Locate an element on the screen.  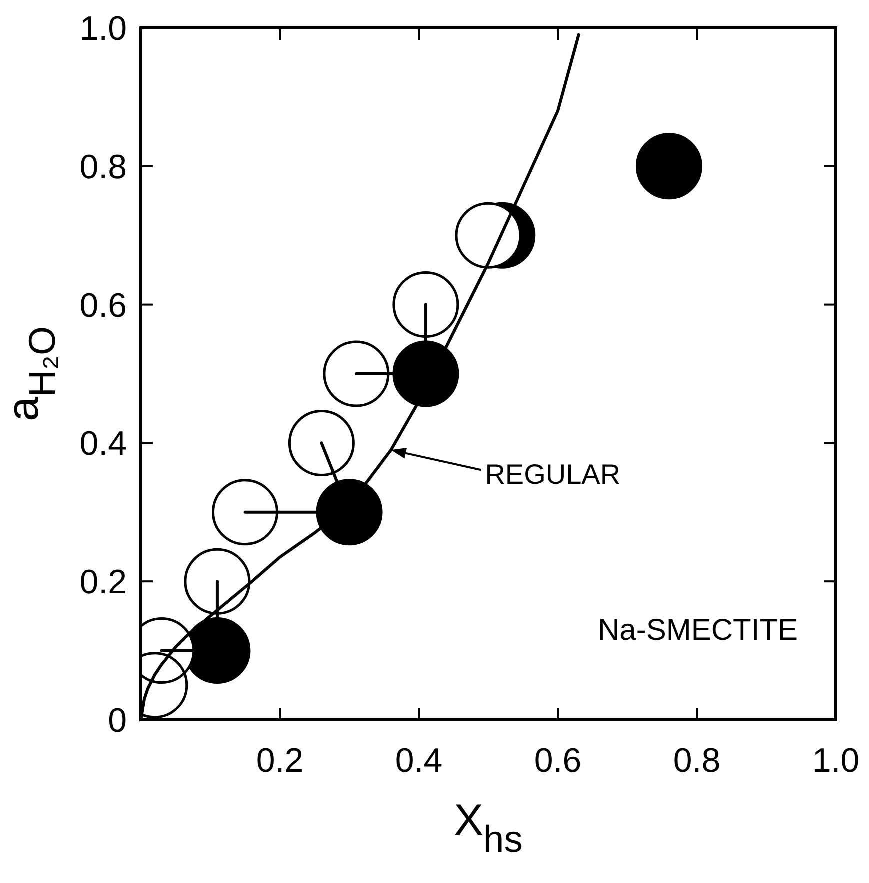
x-tick-label: 0.6 is located at coordinates (558, 761).